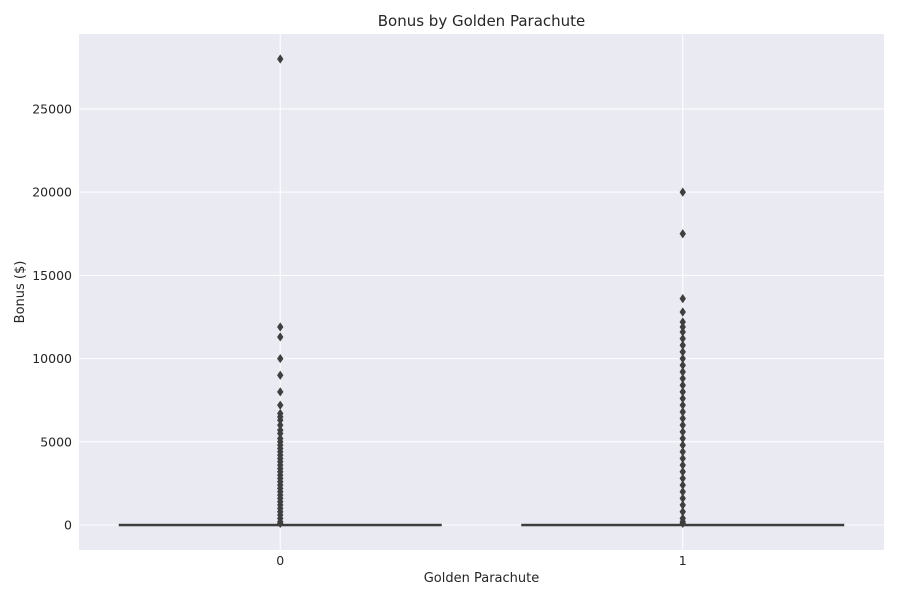 The width and height of the screenshot is (900, 600). I want to click on x-axis-label: Golden Parachute, so click(482, 578).